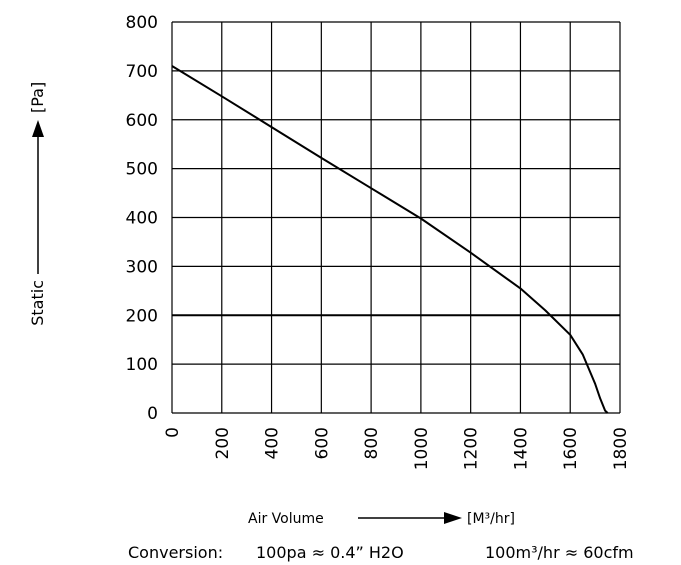  What do you see at coordinates (286, 519) in the screenshot?
I see `x-axis-label: Air Volume` at bounding box center [286, 519].